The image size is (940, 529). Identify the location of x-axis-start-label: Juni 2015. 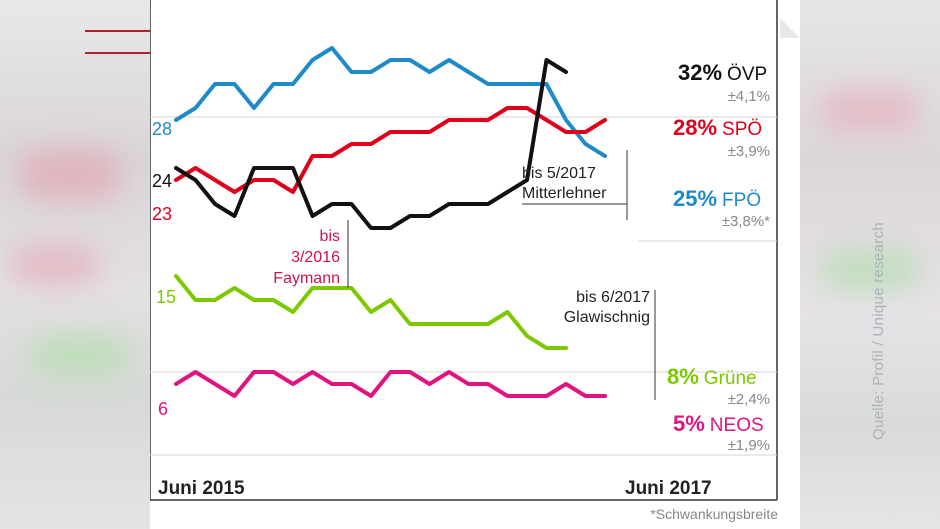
(201, 488).